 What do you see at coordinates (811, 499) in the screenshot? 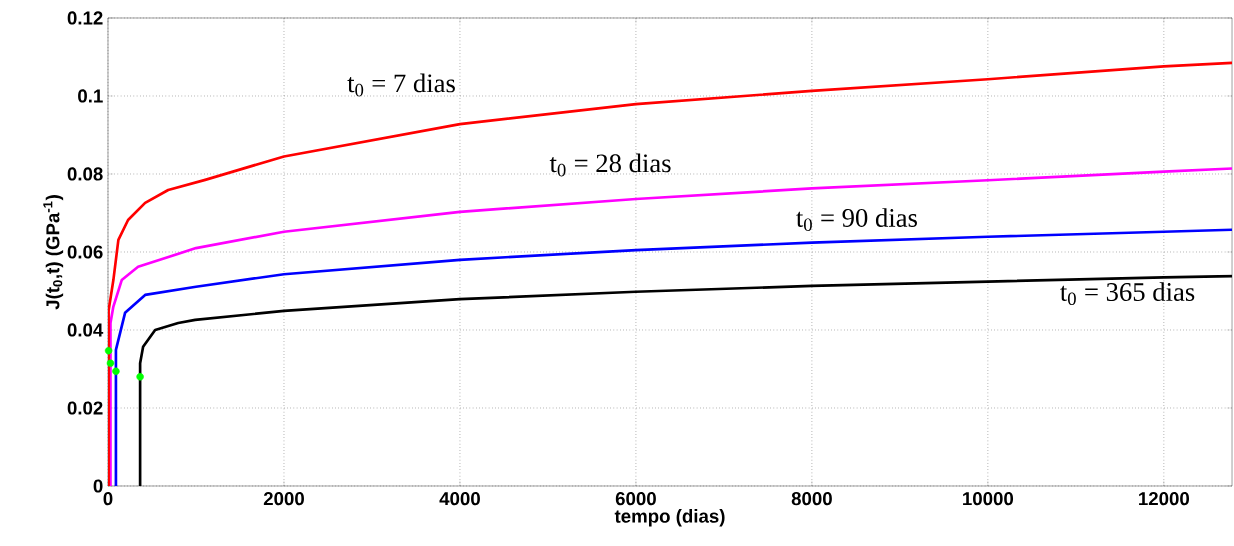
I see `x-tick-label: 8000` at bounding box center [811, 499].